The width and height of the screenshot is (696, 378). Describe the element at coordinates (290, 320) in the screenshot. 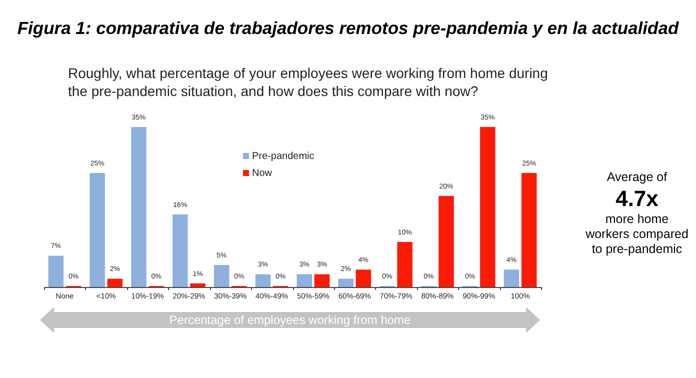

I see `x-axis-title: Percentage of employees working from home` at that location.